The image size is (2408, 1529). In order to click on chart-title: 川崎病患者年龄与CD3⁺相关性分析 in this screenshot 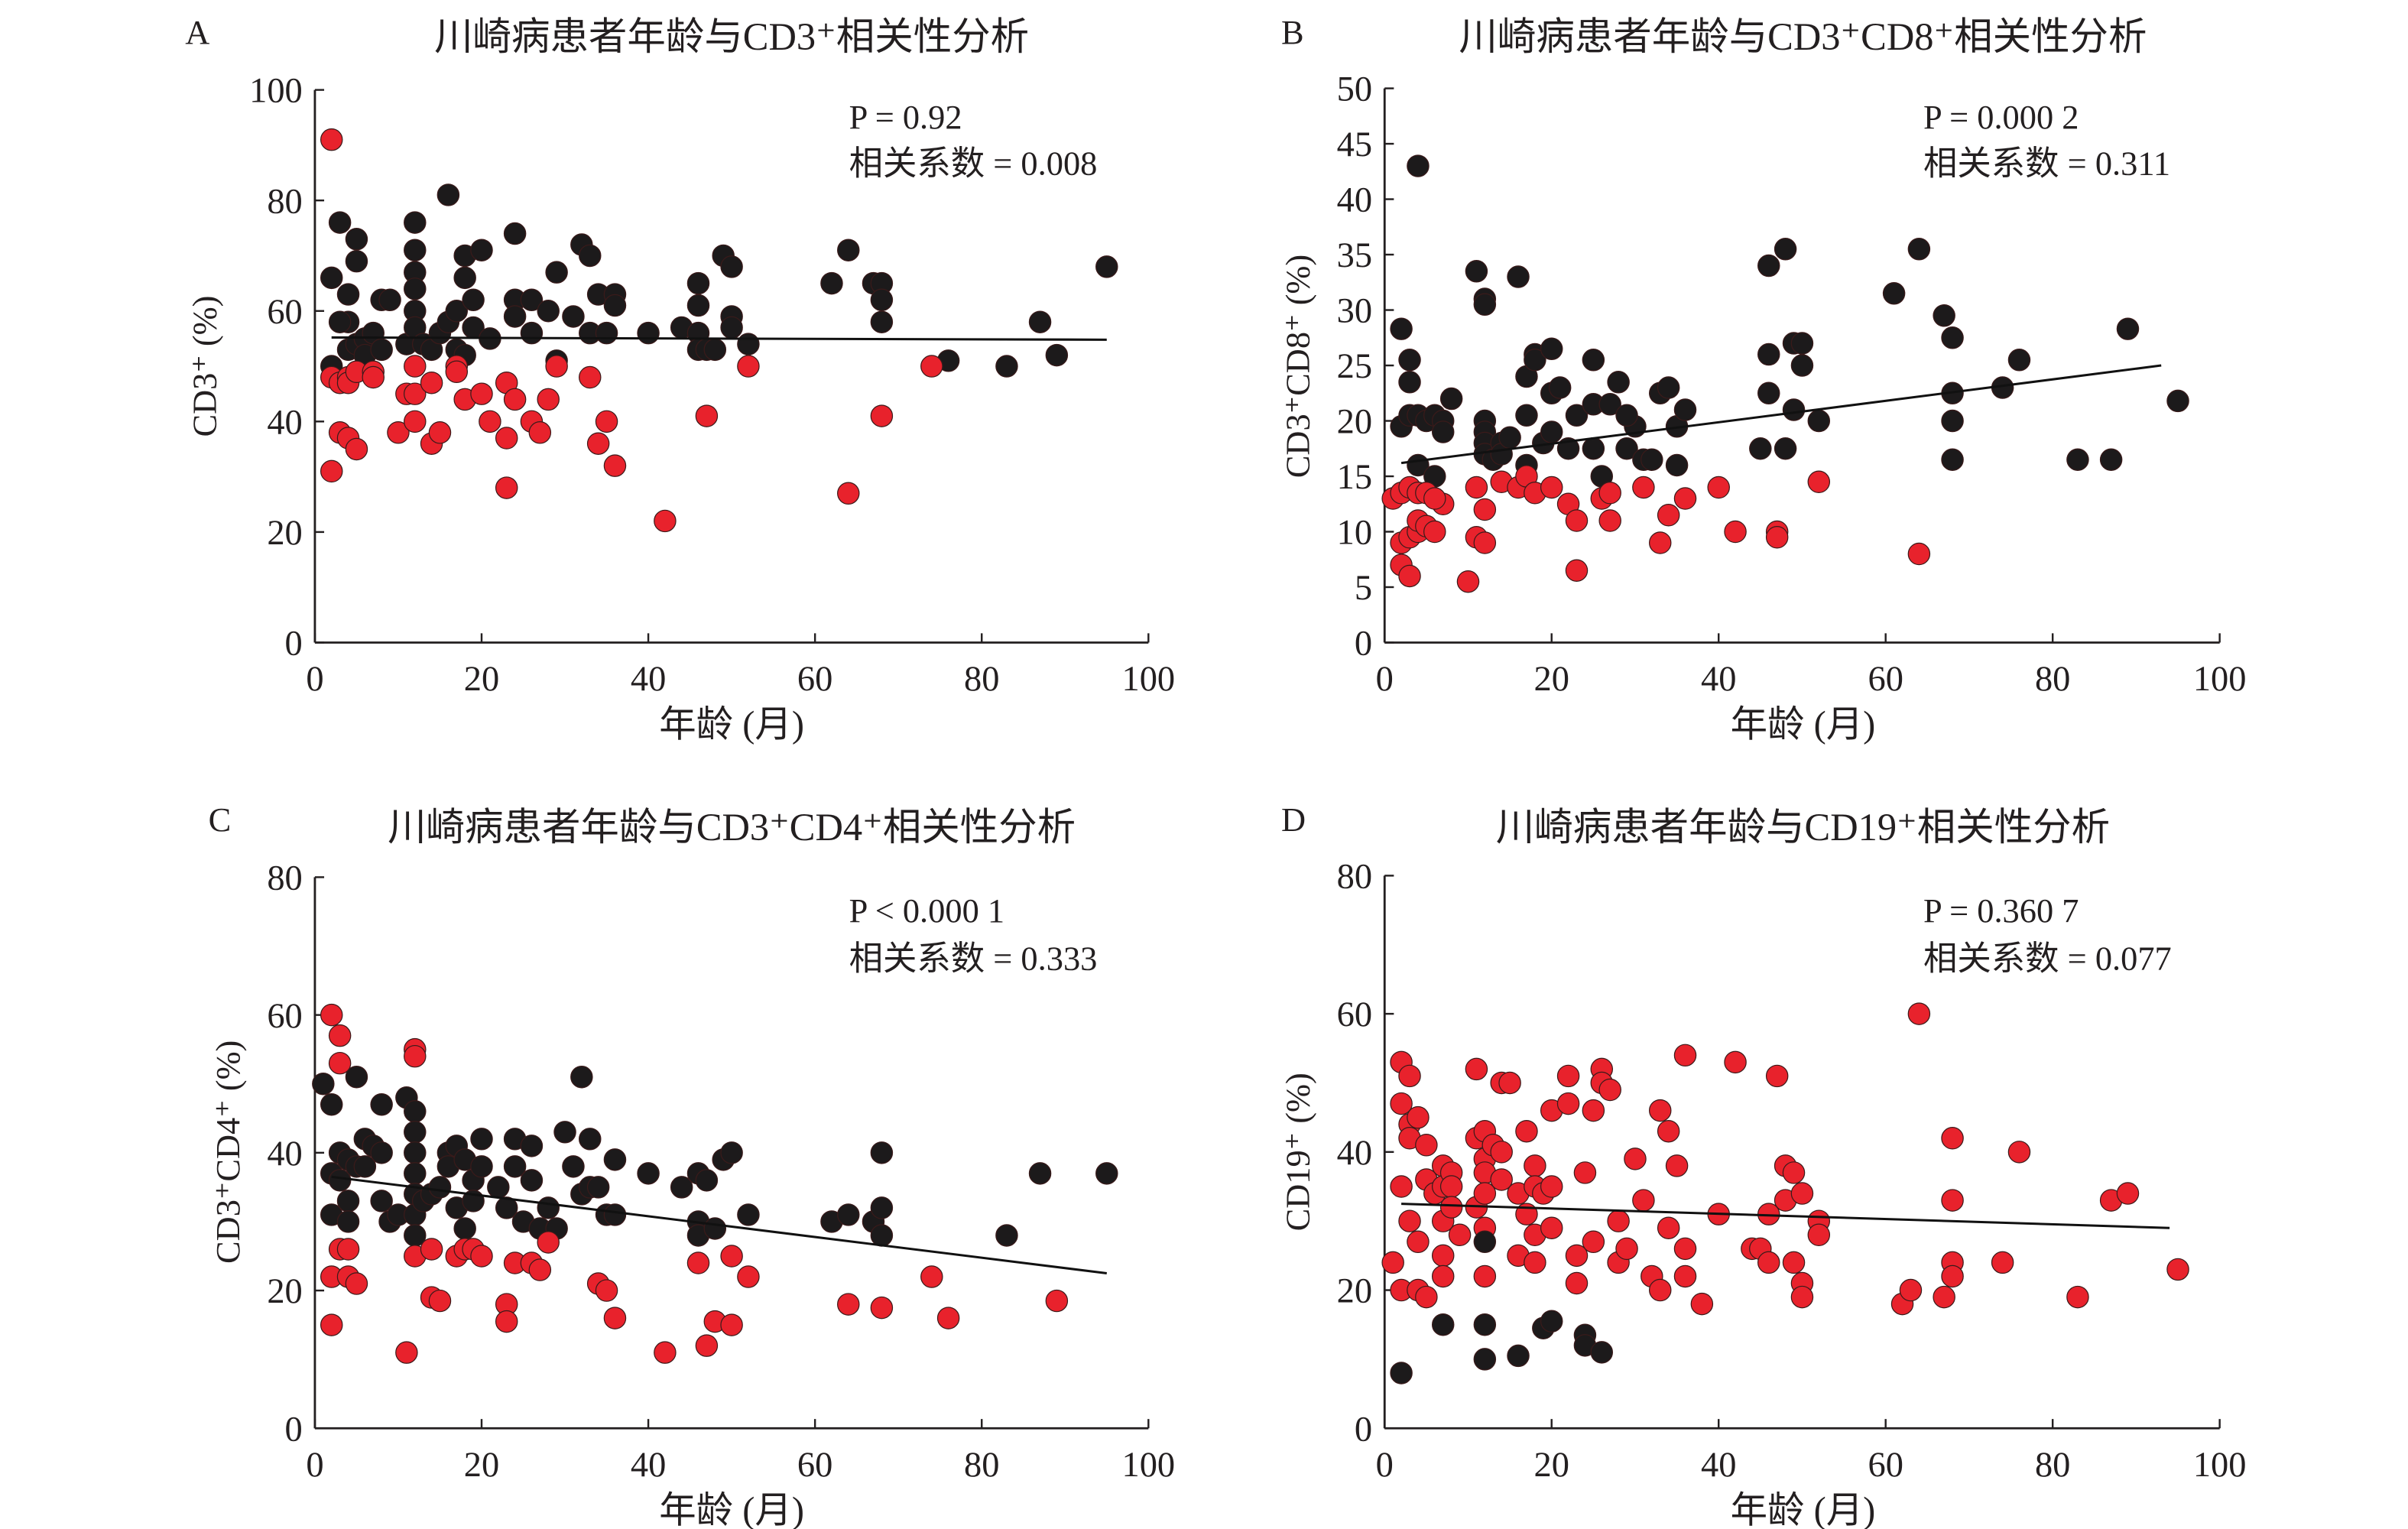, I will do `click(732, 36)`.